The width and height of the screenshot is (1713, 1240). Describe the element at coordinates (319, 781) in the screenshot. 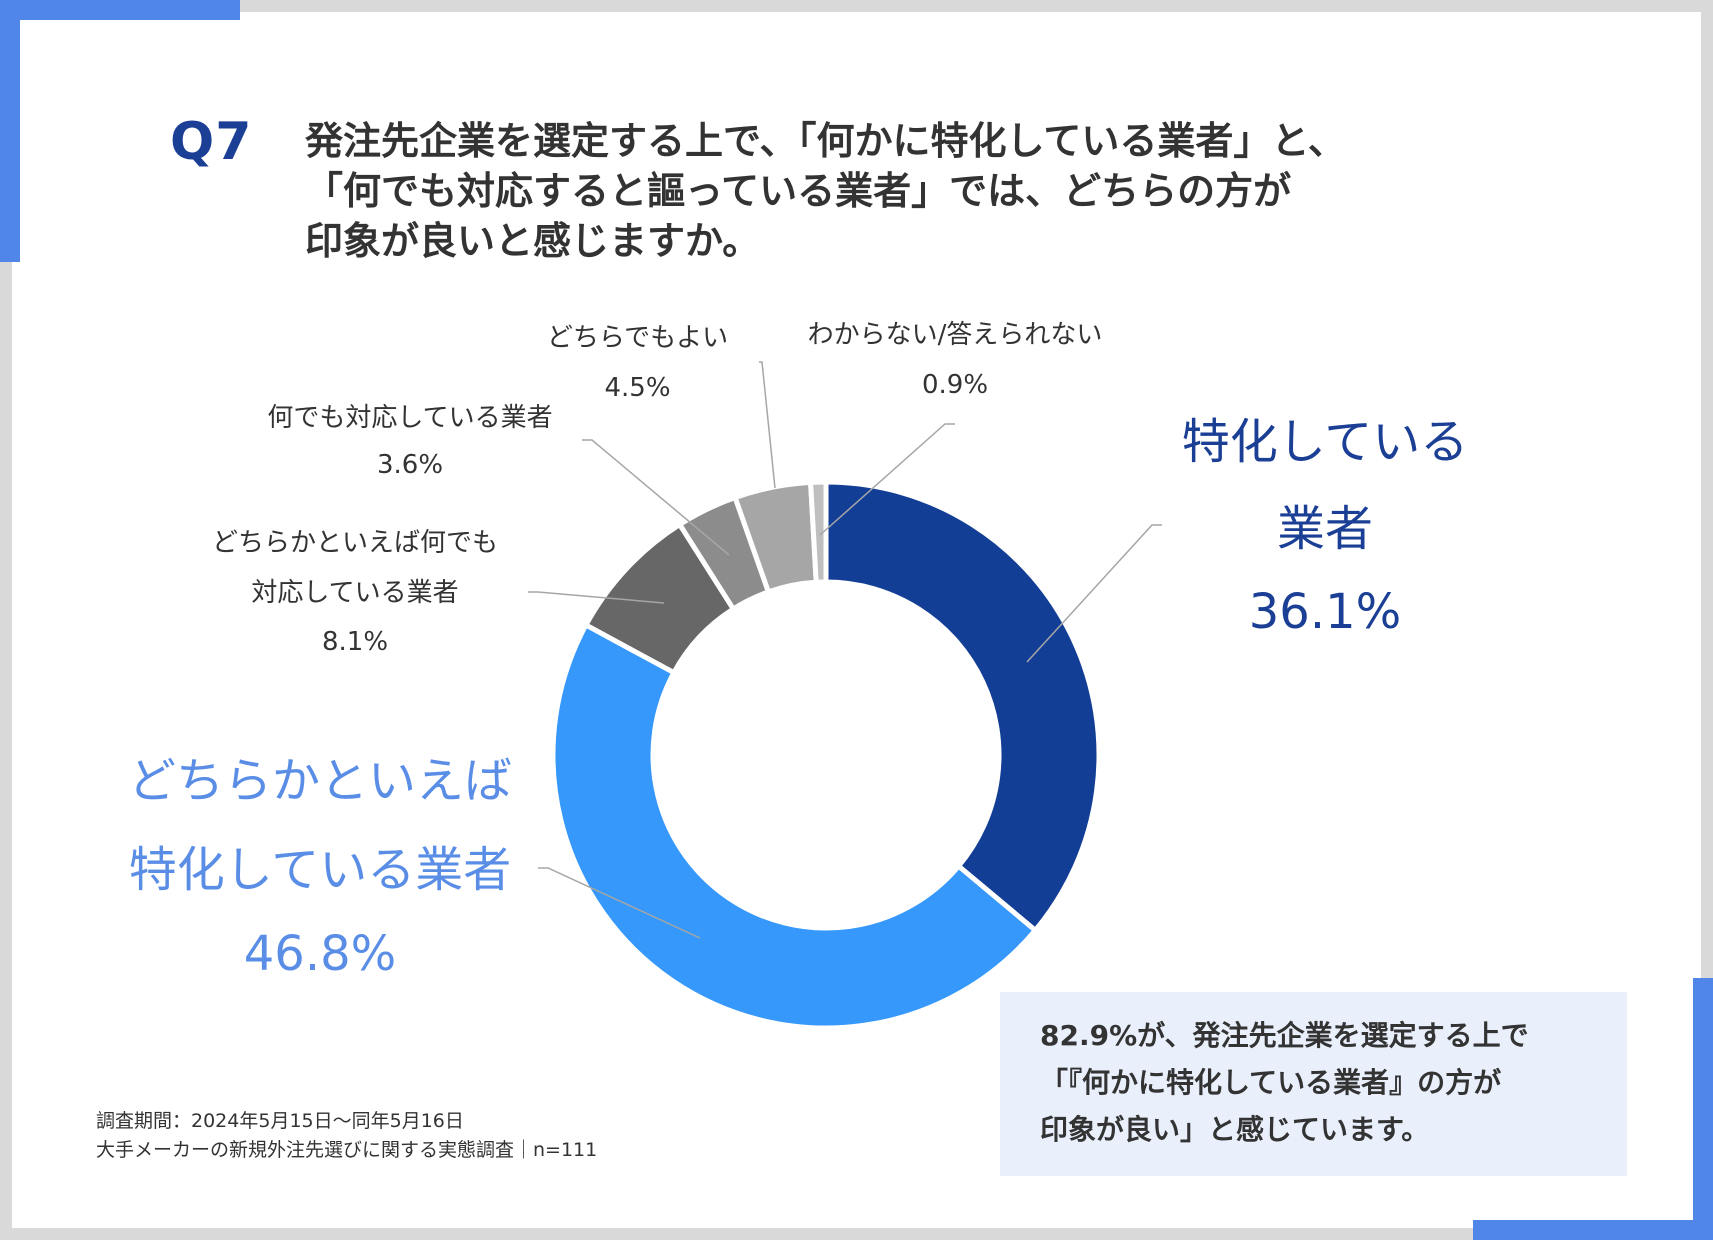

I see `label-dochiraka-tokka-line1: どちらかといえば` at that location.